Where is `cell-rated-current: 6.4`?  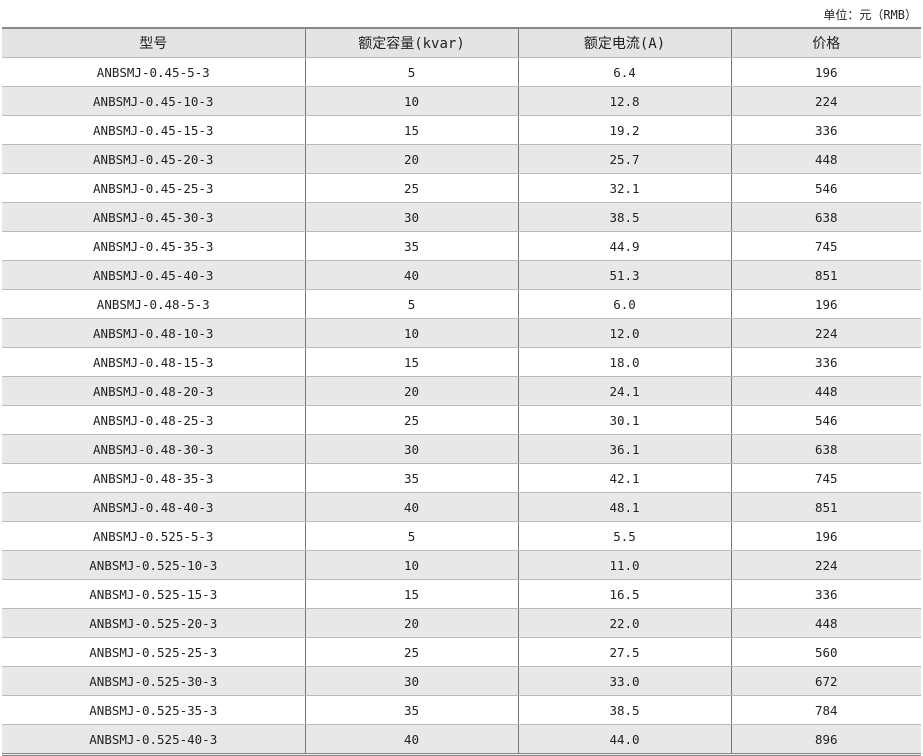
cell-rated-current: 6.4 is located at coordinates (624, 72).